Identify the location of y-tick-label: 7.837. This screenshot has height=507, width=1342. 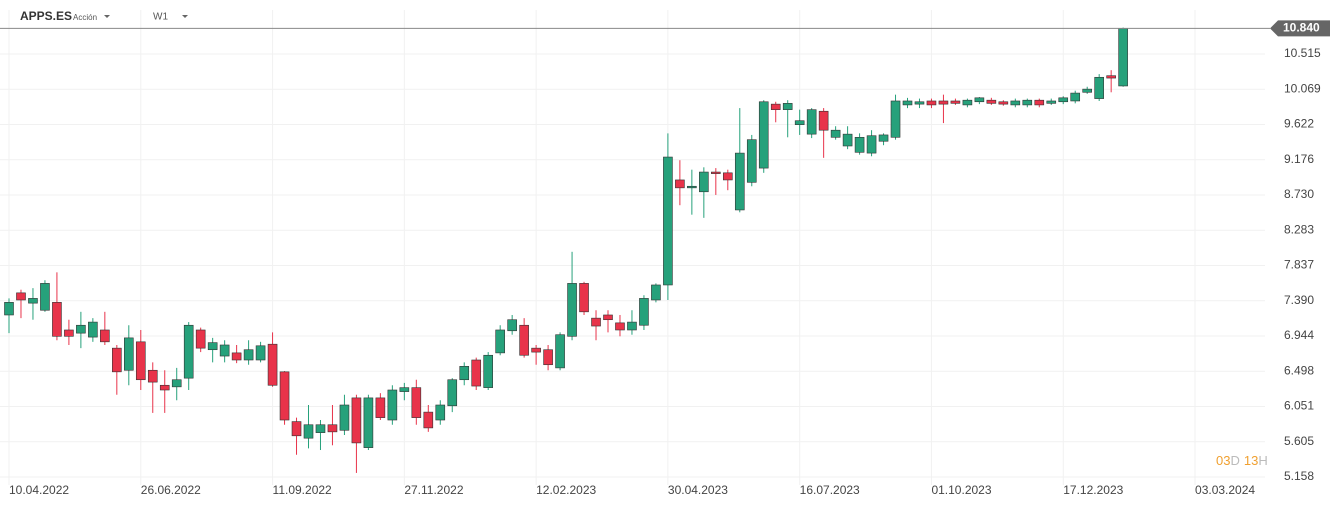
(1299, 265).